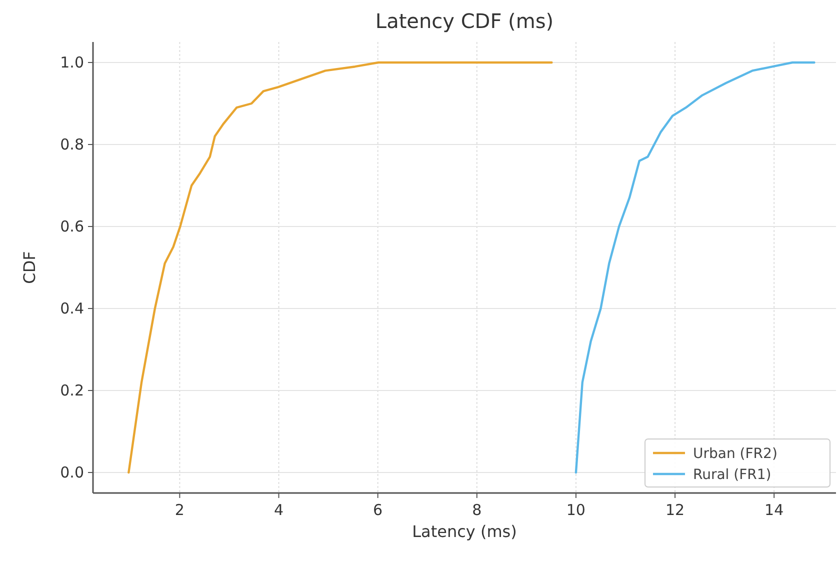  What do you see at coordinates (72, 63) in the screenshot?
I see `y-tick-label: 1.0` at bounding box center [72, 63].